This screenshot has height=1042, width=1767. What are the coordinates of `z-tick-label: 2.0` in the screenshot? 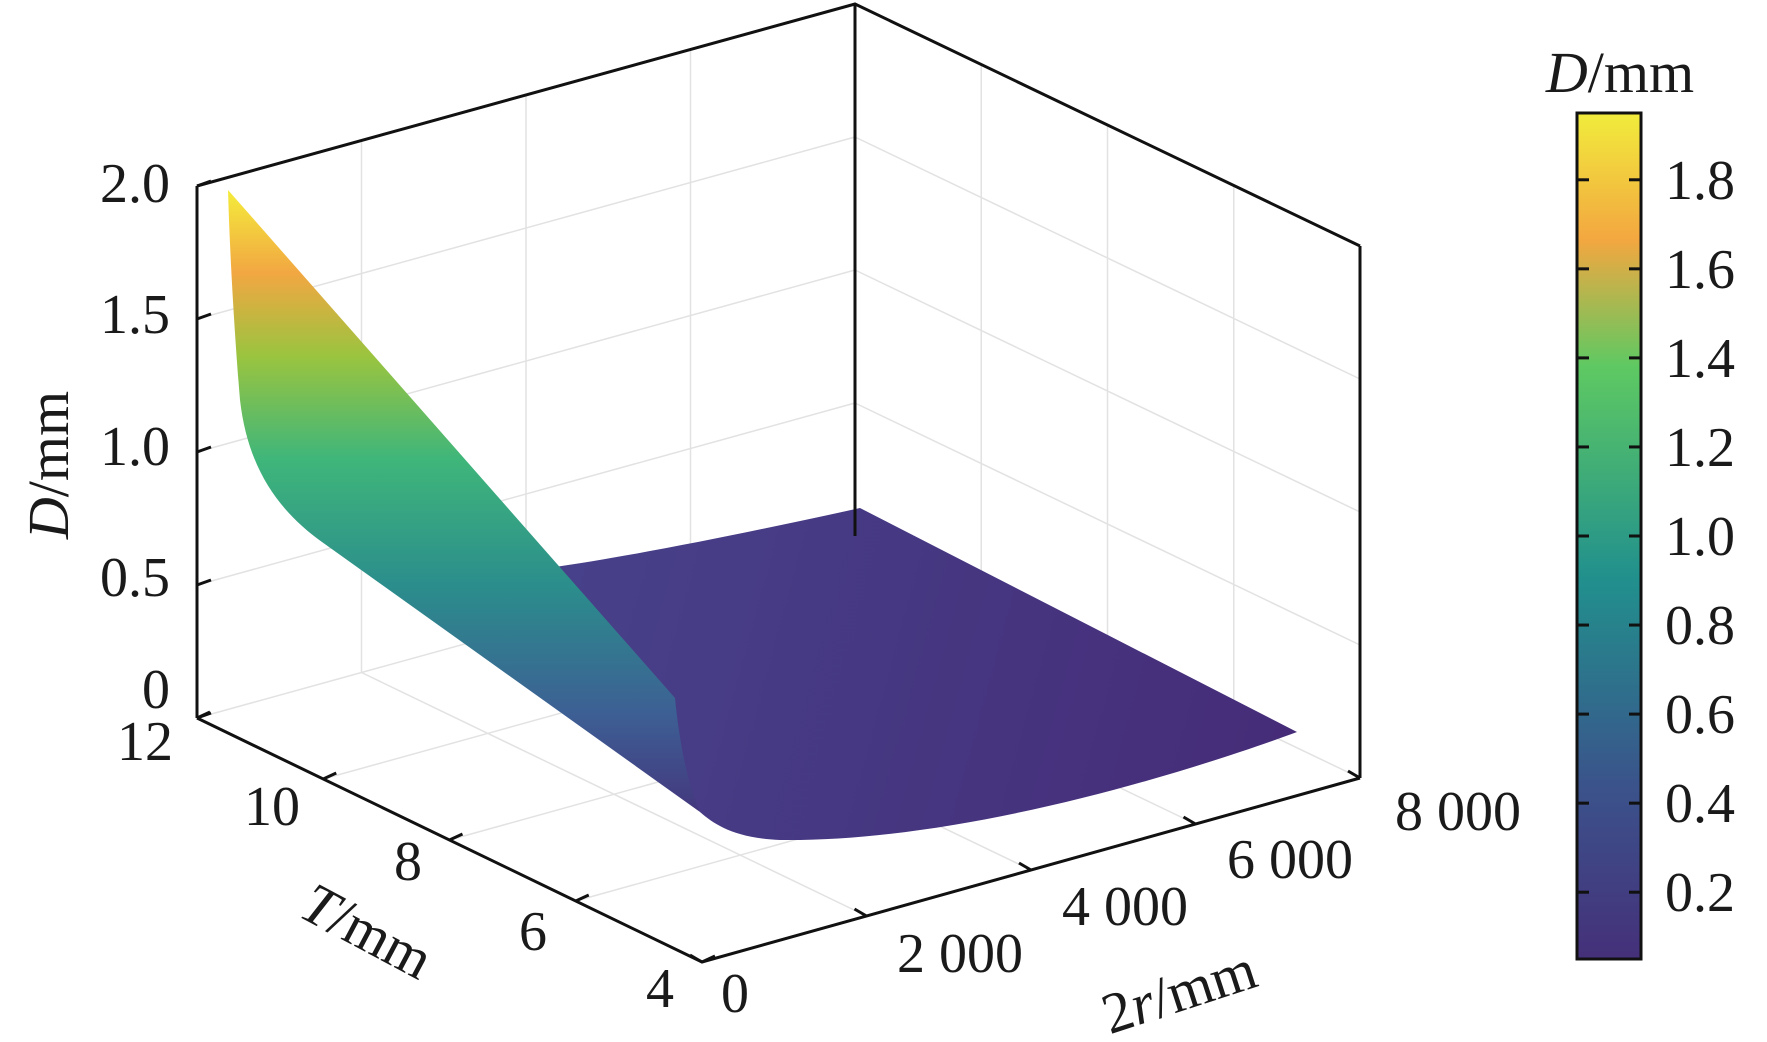 It's located at (135, 184).